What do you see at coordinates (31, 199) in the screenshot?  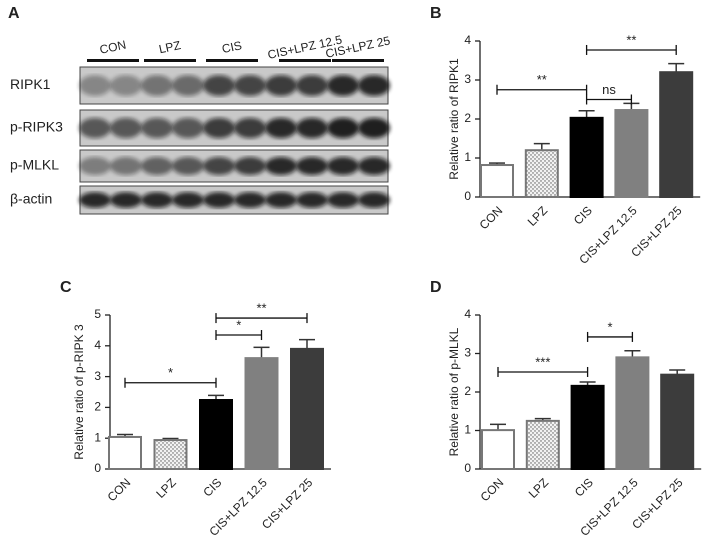 I see `row-label: β-actin` at bounding box center [31, 199].